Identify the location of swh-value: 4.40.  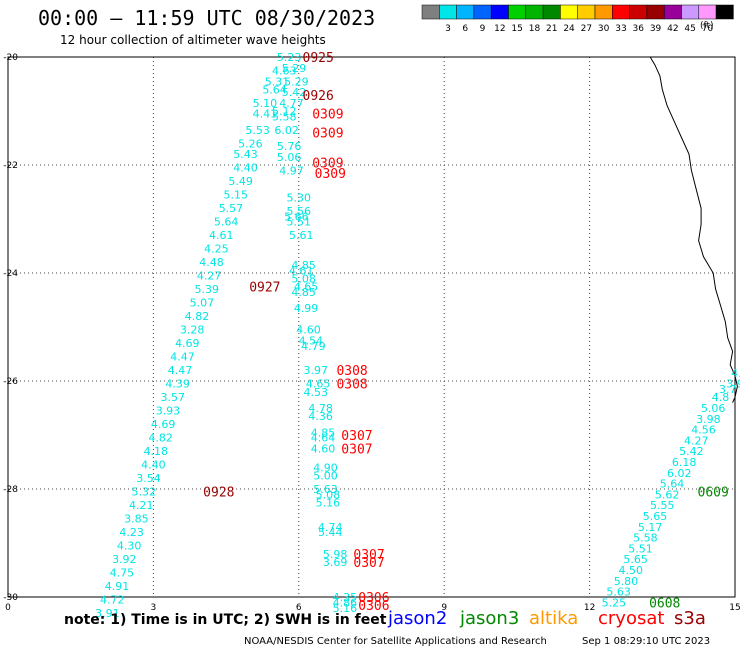
(153, 465).